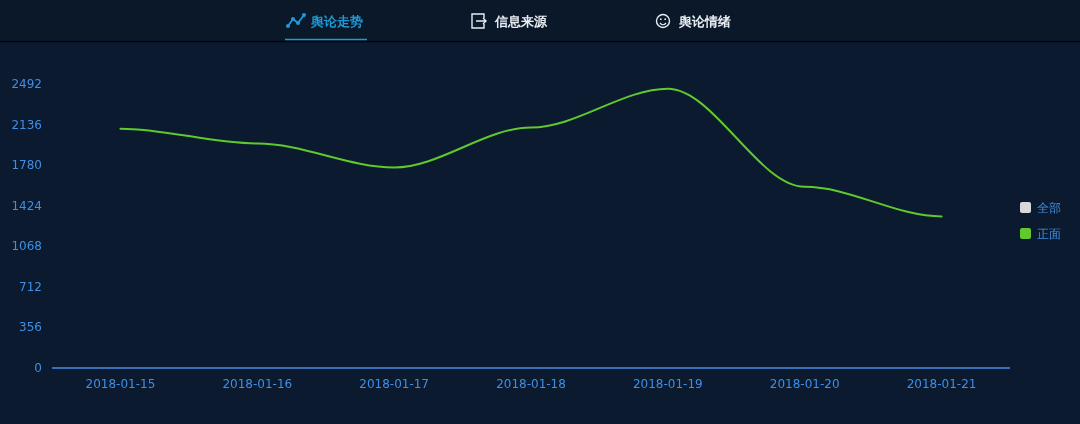 The image size is (1080, 424). Describe the element at coordinates (1049, 234) in the screenshot. I see `legend-label: 正面` at that location.